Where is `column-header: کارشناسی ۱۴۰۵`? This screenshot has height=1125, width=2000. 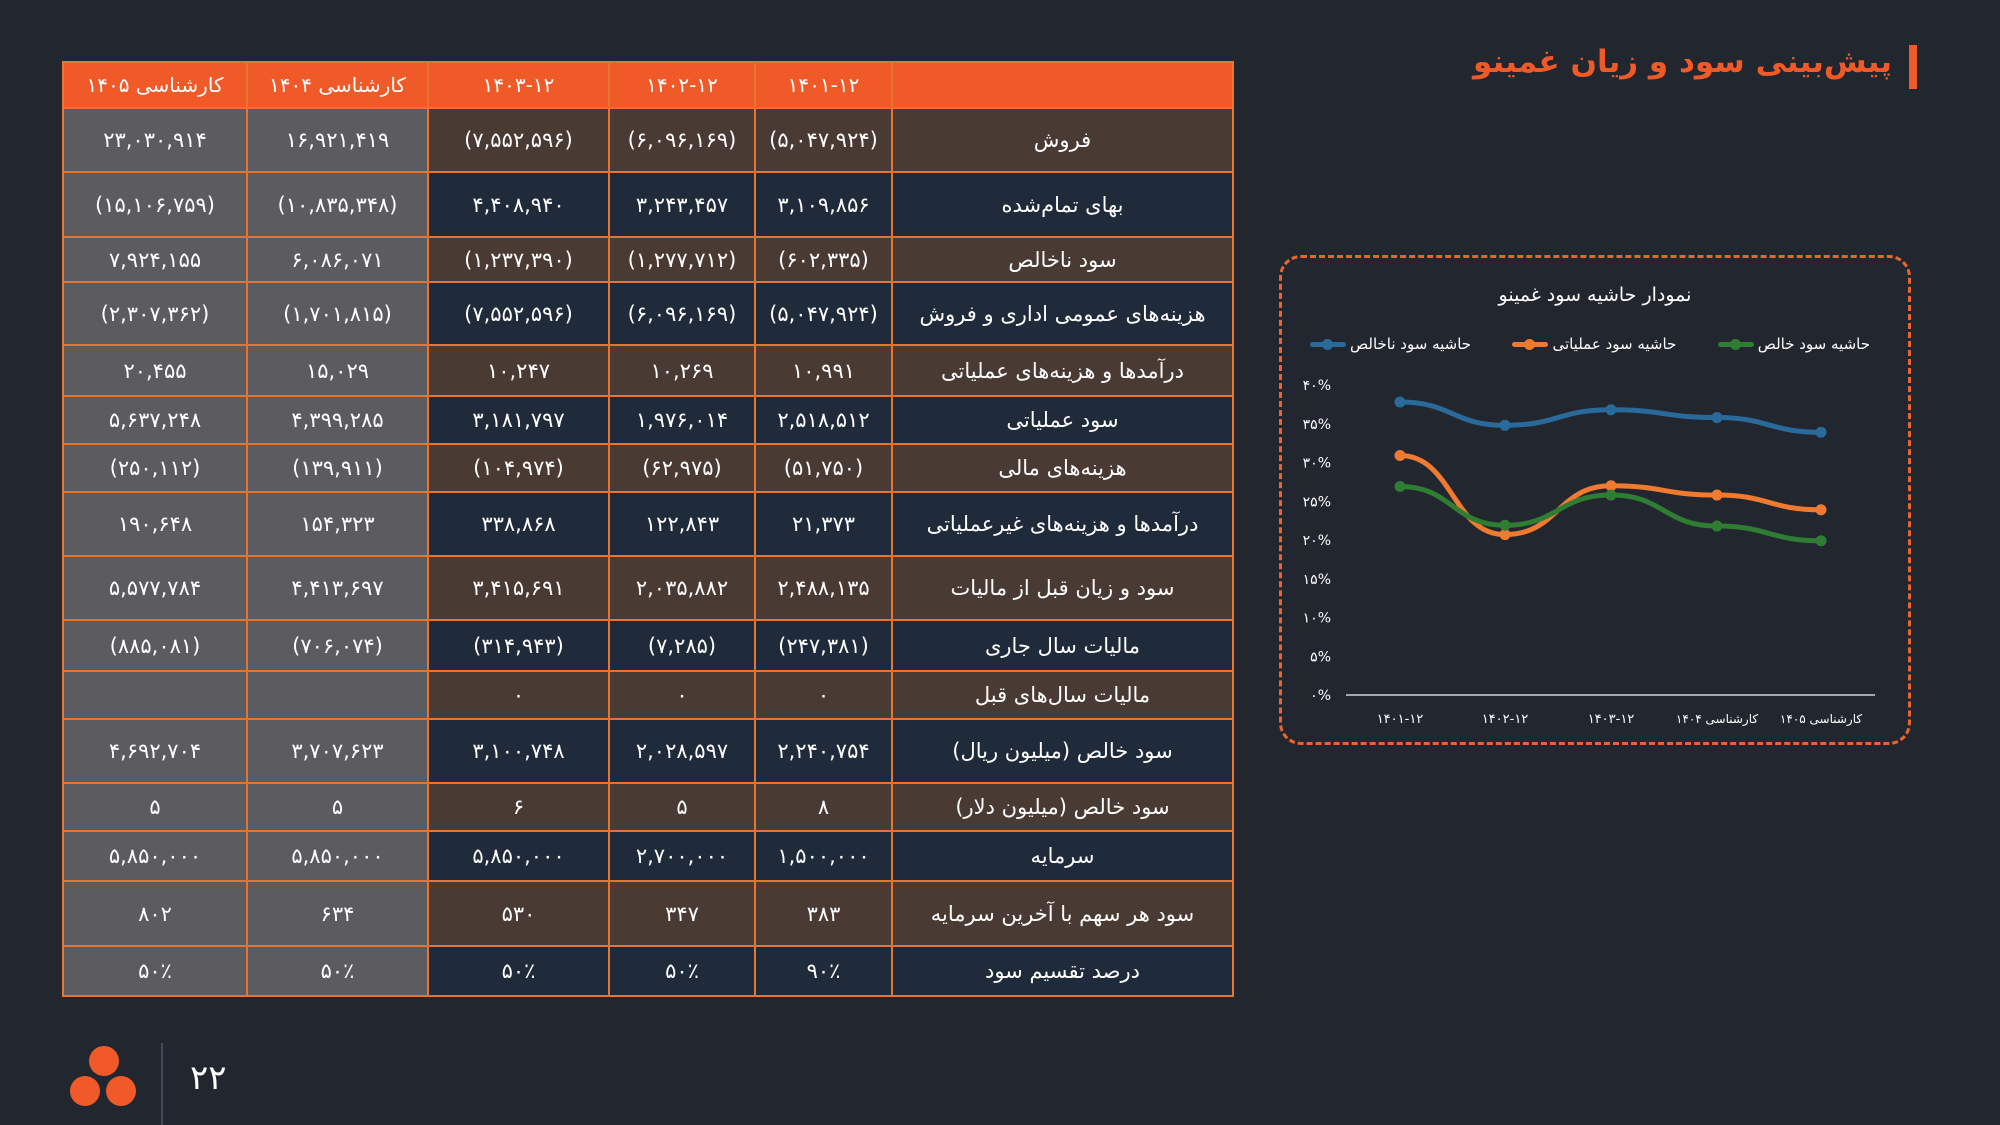
column-header: کارشناسی ۱۴۰۵ is located at coordinates (155, 85).